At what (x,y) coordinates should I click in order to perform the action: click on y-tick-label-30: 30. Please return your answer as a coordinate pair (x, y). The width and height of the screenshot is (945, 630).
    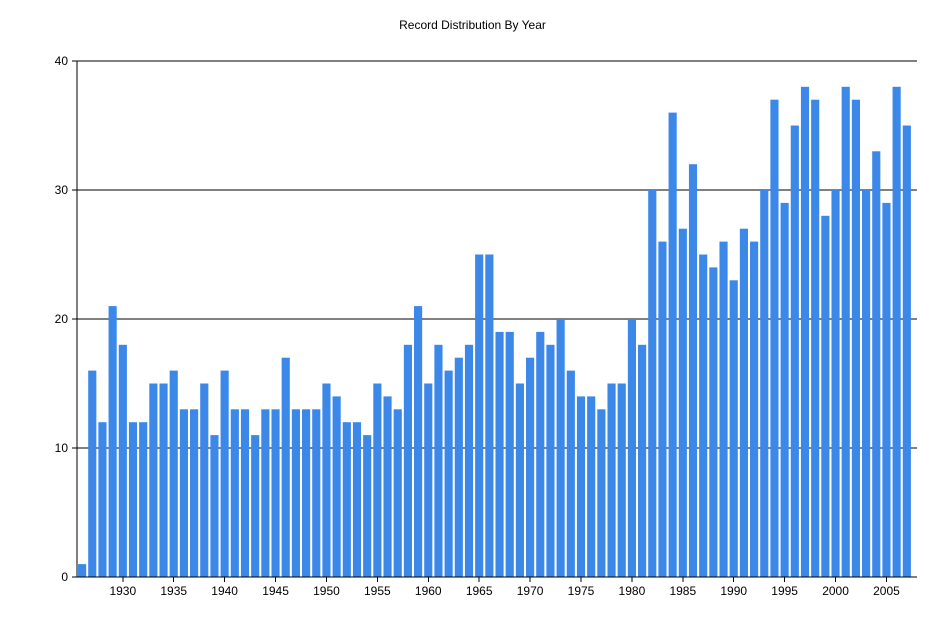
    Looking at the image, I should click on (62, 190).